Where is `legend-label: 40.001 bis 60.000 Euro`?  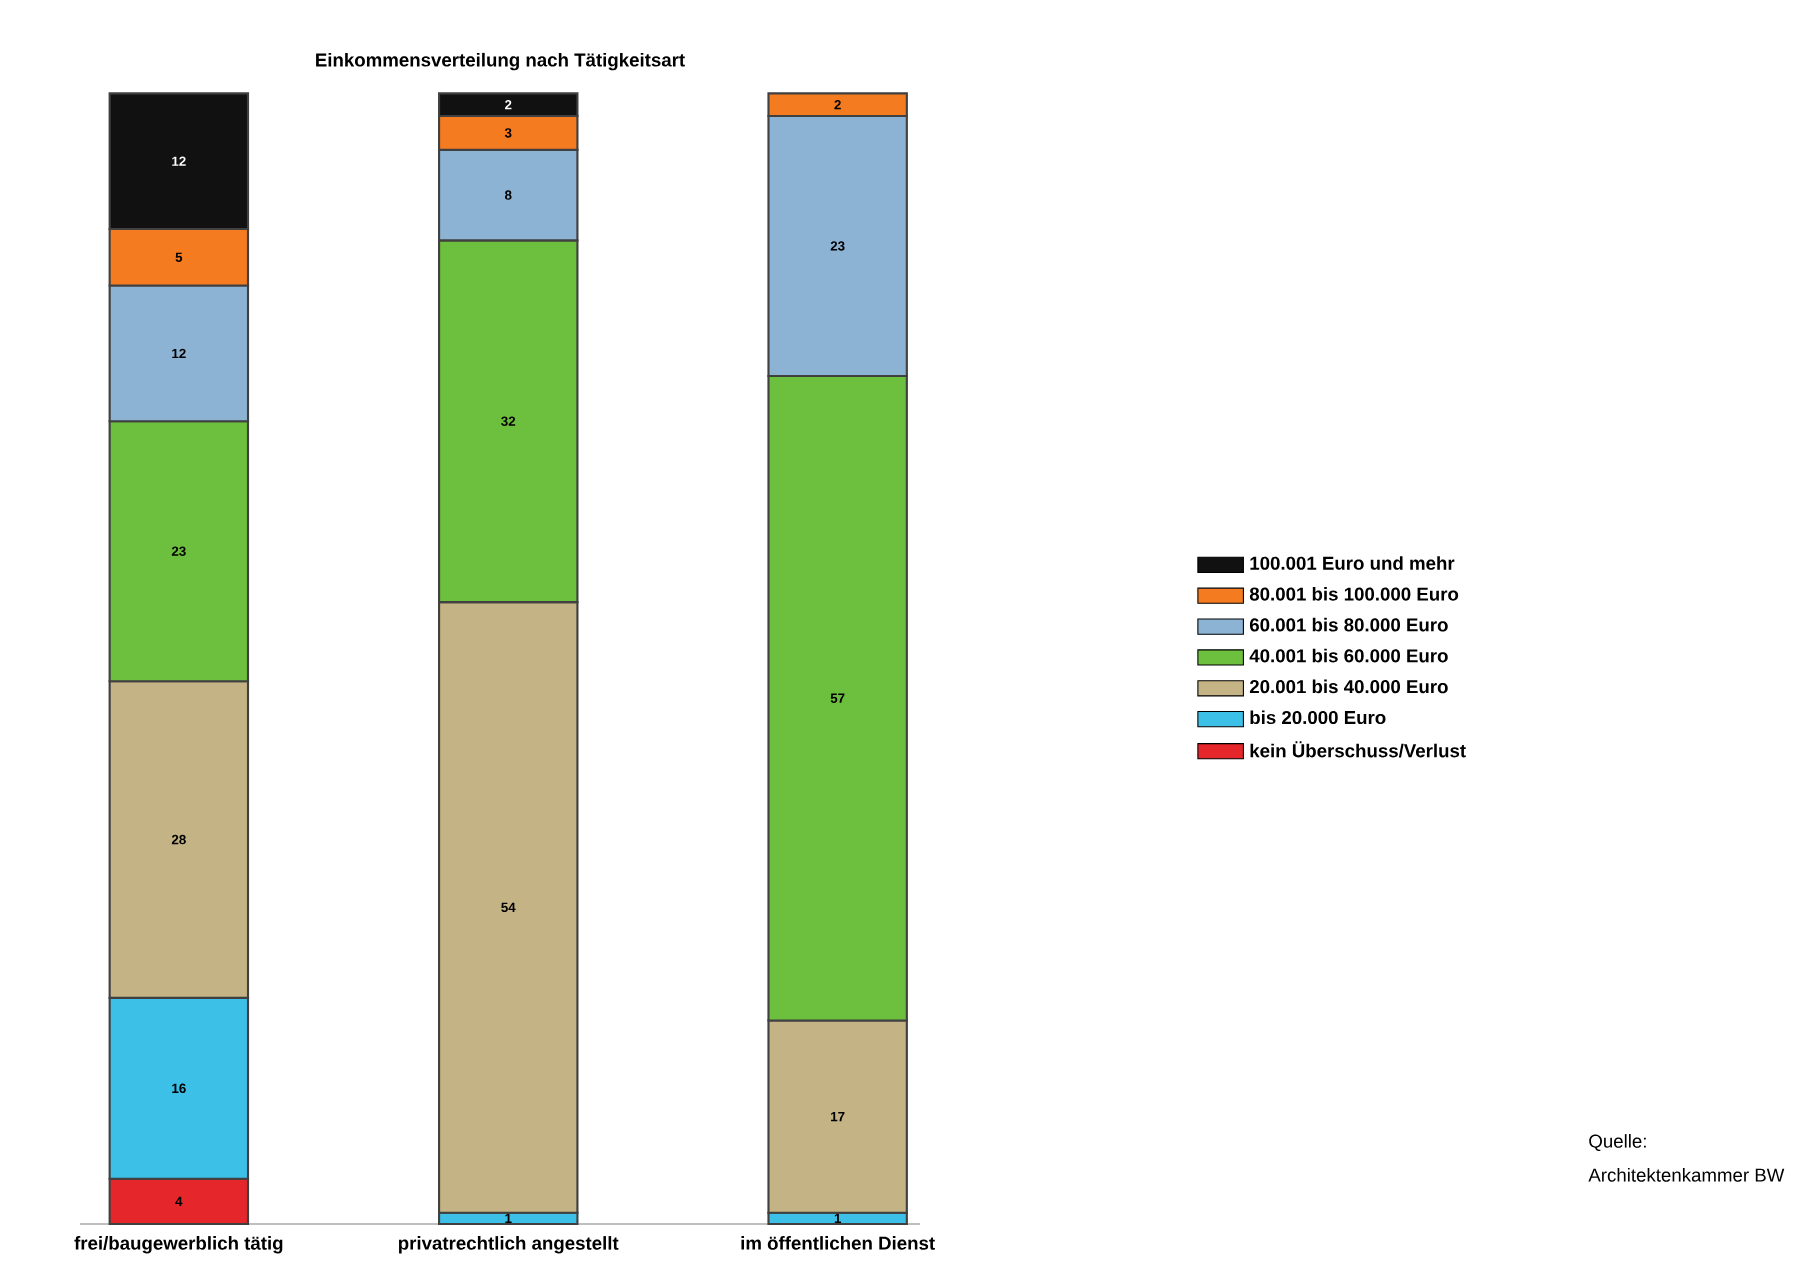 legend-label: 40.001 bis 60.000 Euro is located at coordinates (1348, 655).